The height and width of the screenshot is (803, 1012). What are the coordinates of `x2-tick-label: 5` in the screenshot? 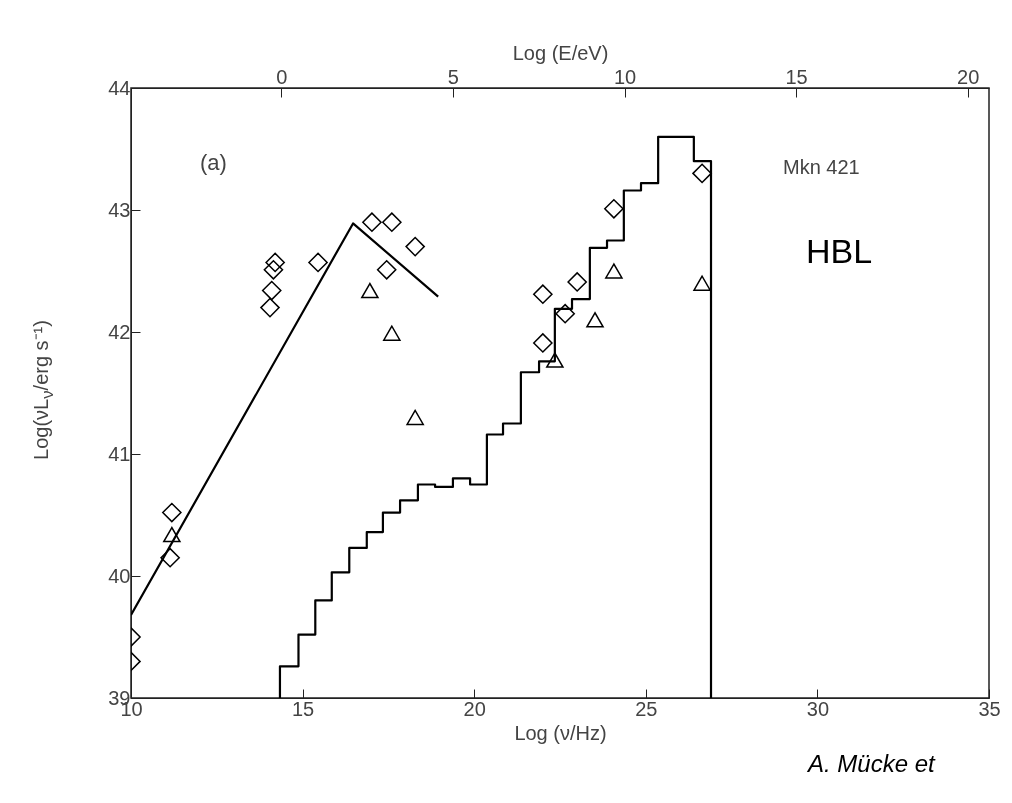 It's located at (453, 76).